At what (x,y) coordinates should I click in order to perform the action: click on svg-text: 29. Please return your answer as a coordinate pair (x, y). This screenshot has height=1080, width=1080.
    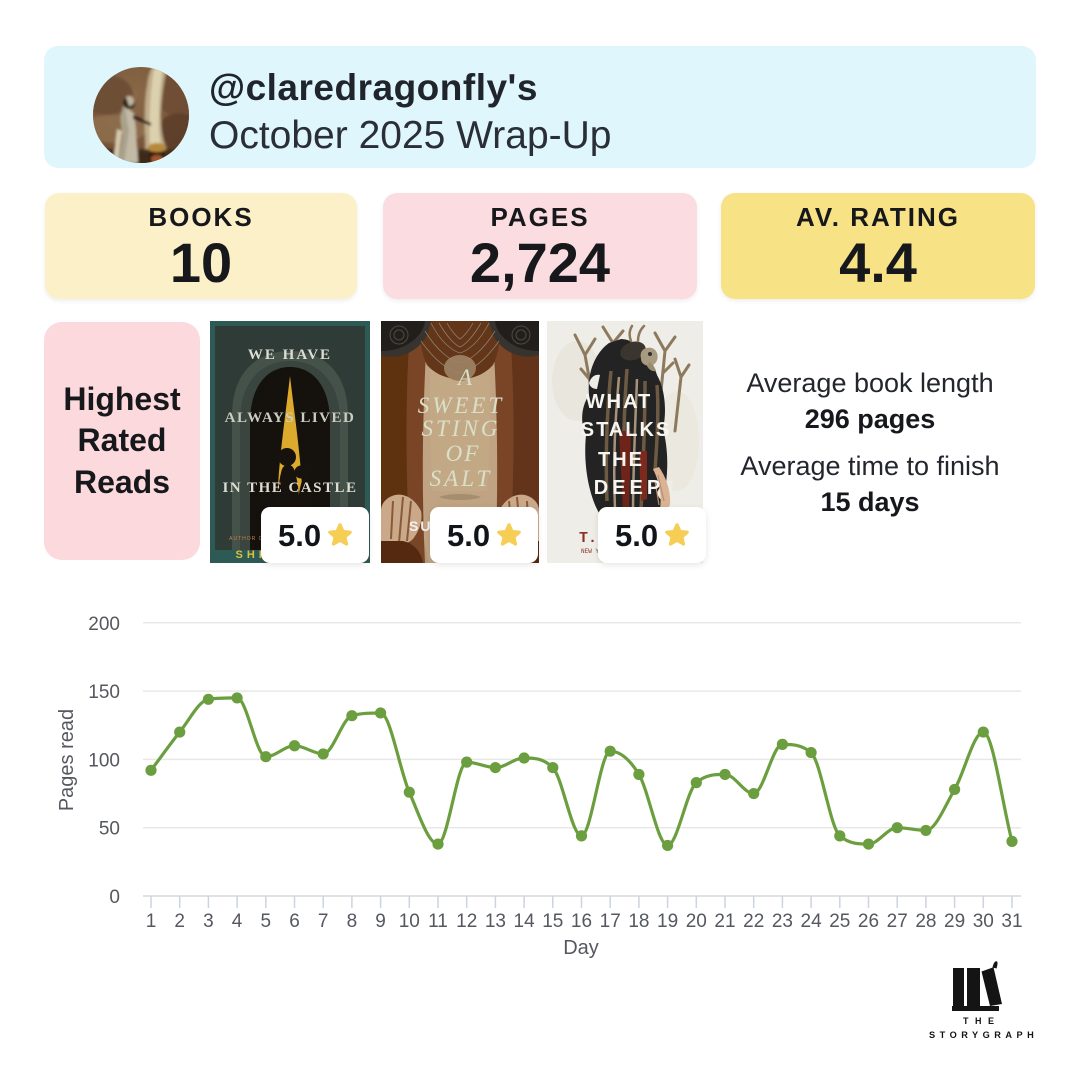
    Looking at the image, I should click on (954, 921).